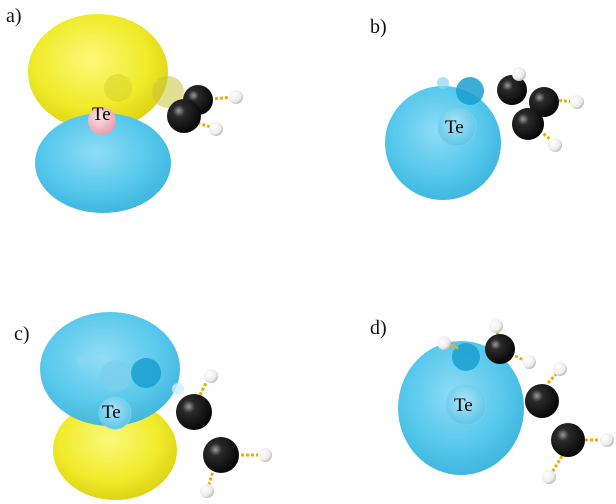  Describe the element at coordinates (492, 400) in the screenshot. I see `panel-d: d) Te` at that location.